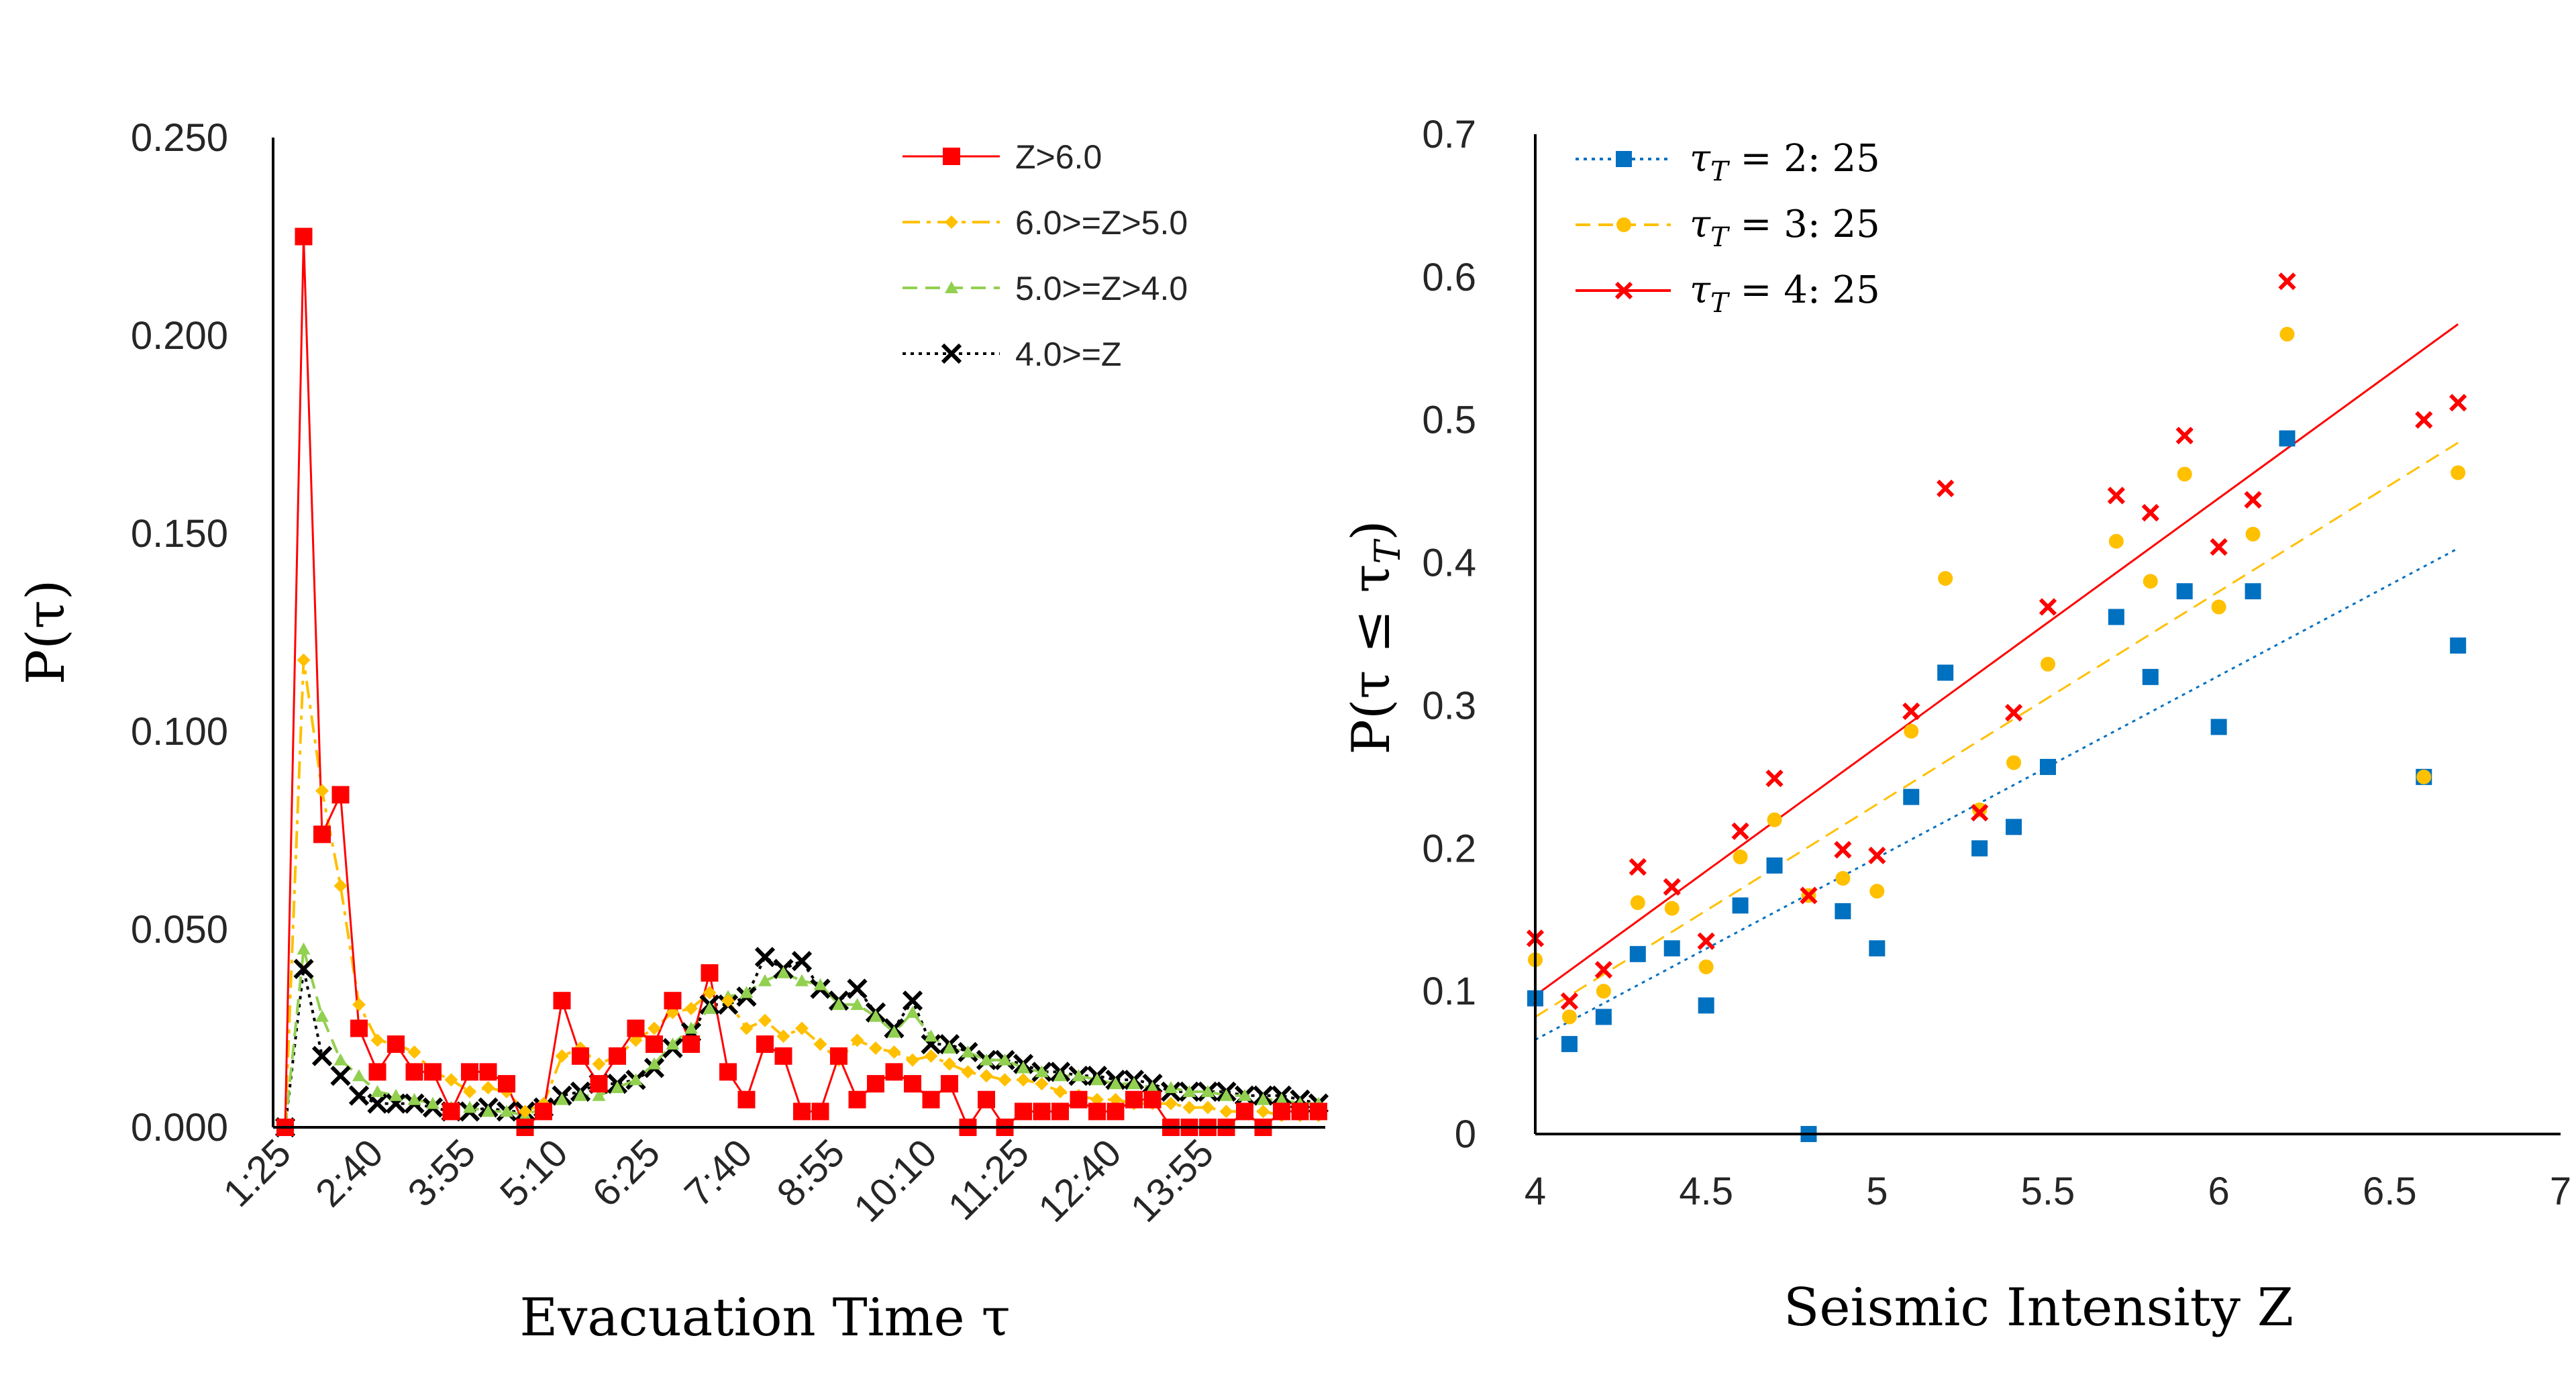 This screenshot has height=1387, width=2576. Describe the element at coordinates (1080, 1181) in the screenshot. I see `x-tick-label: 12:40` at that location.